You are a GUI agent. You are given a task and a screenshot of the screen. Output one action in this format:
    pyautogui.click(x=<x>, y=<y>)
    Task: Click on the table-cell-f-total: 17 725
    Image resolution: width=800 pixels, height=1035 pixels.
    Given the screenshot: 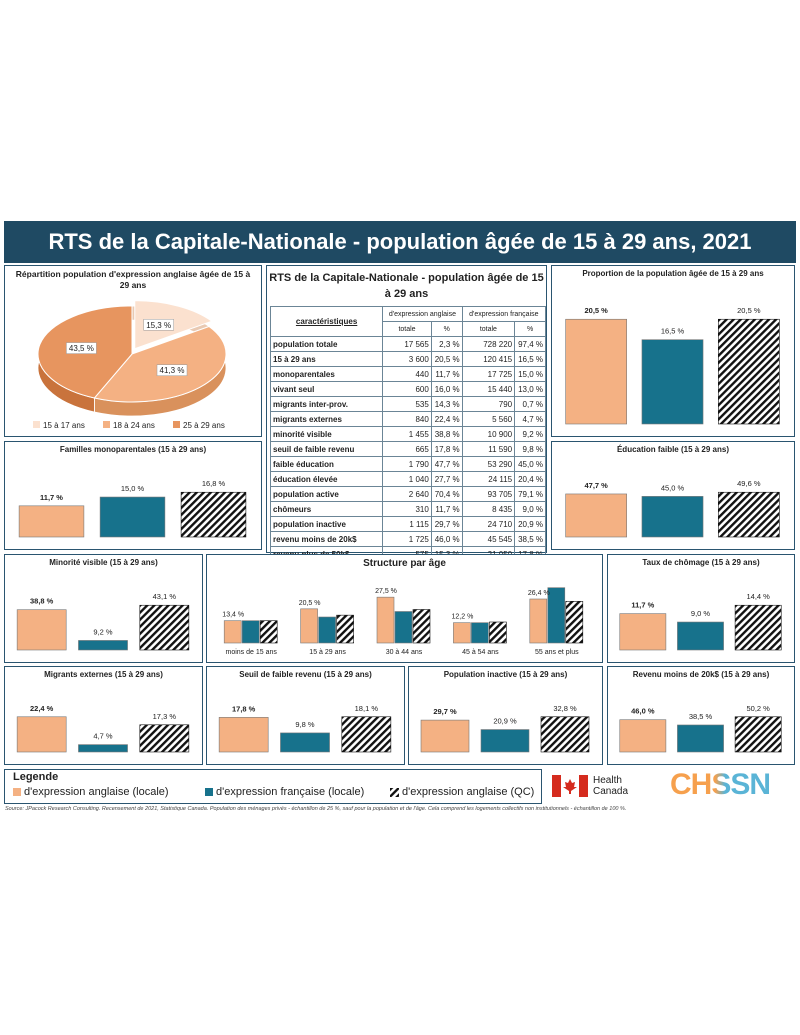 What is the action you would take?
    pyautogui.click(x=488, y=374)
    